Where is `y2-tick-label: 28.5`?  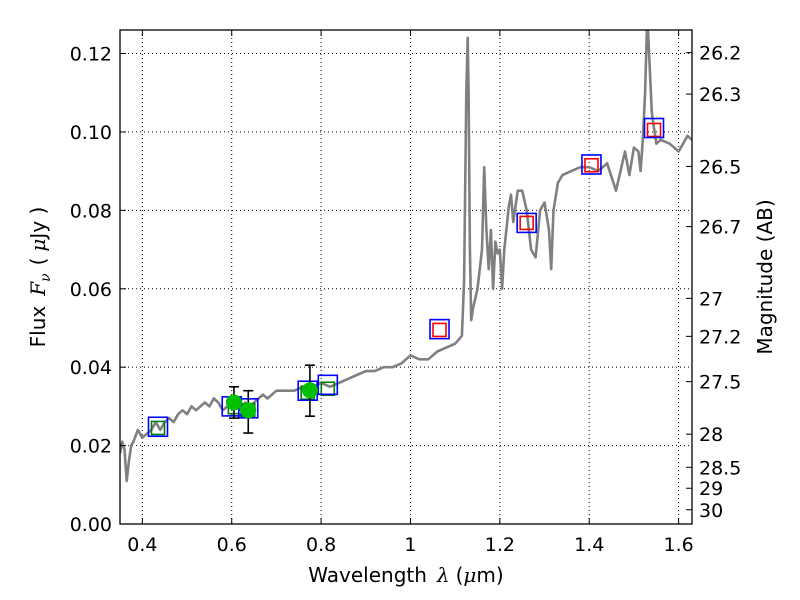 y2-tick-label: 28.5 is located at coordinates (720, 468).